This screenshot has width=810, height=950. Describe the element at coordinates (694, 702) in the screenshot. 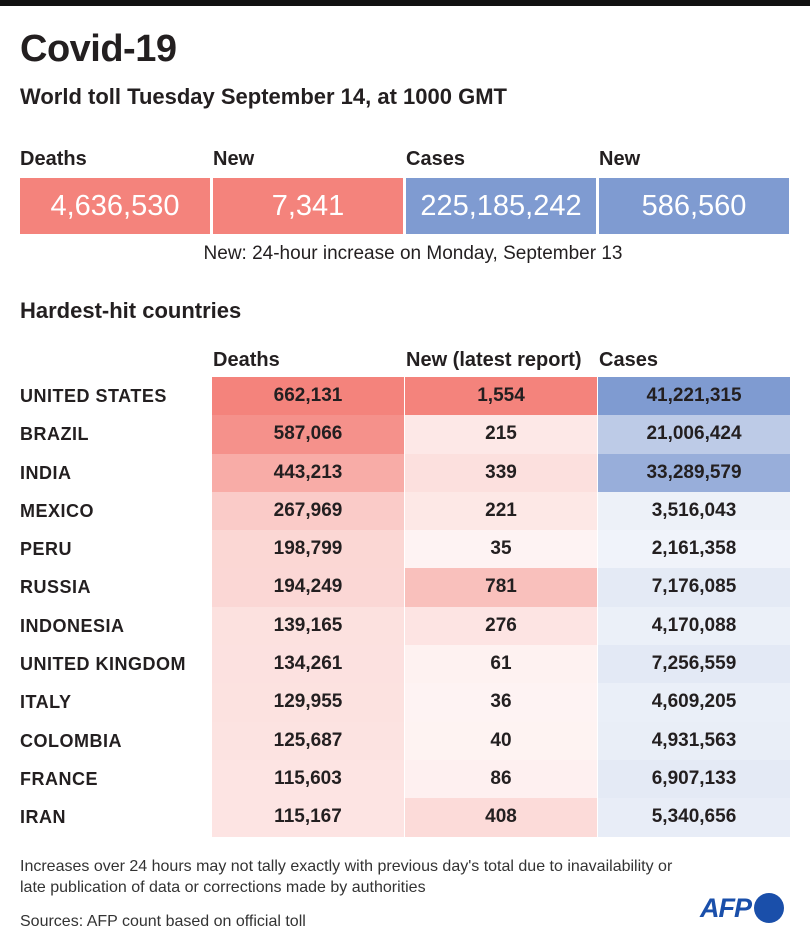

I see `cases-cell: 4,609,205` at that location.